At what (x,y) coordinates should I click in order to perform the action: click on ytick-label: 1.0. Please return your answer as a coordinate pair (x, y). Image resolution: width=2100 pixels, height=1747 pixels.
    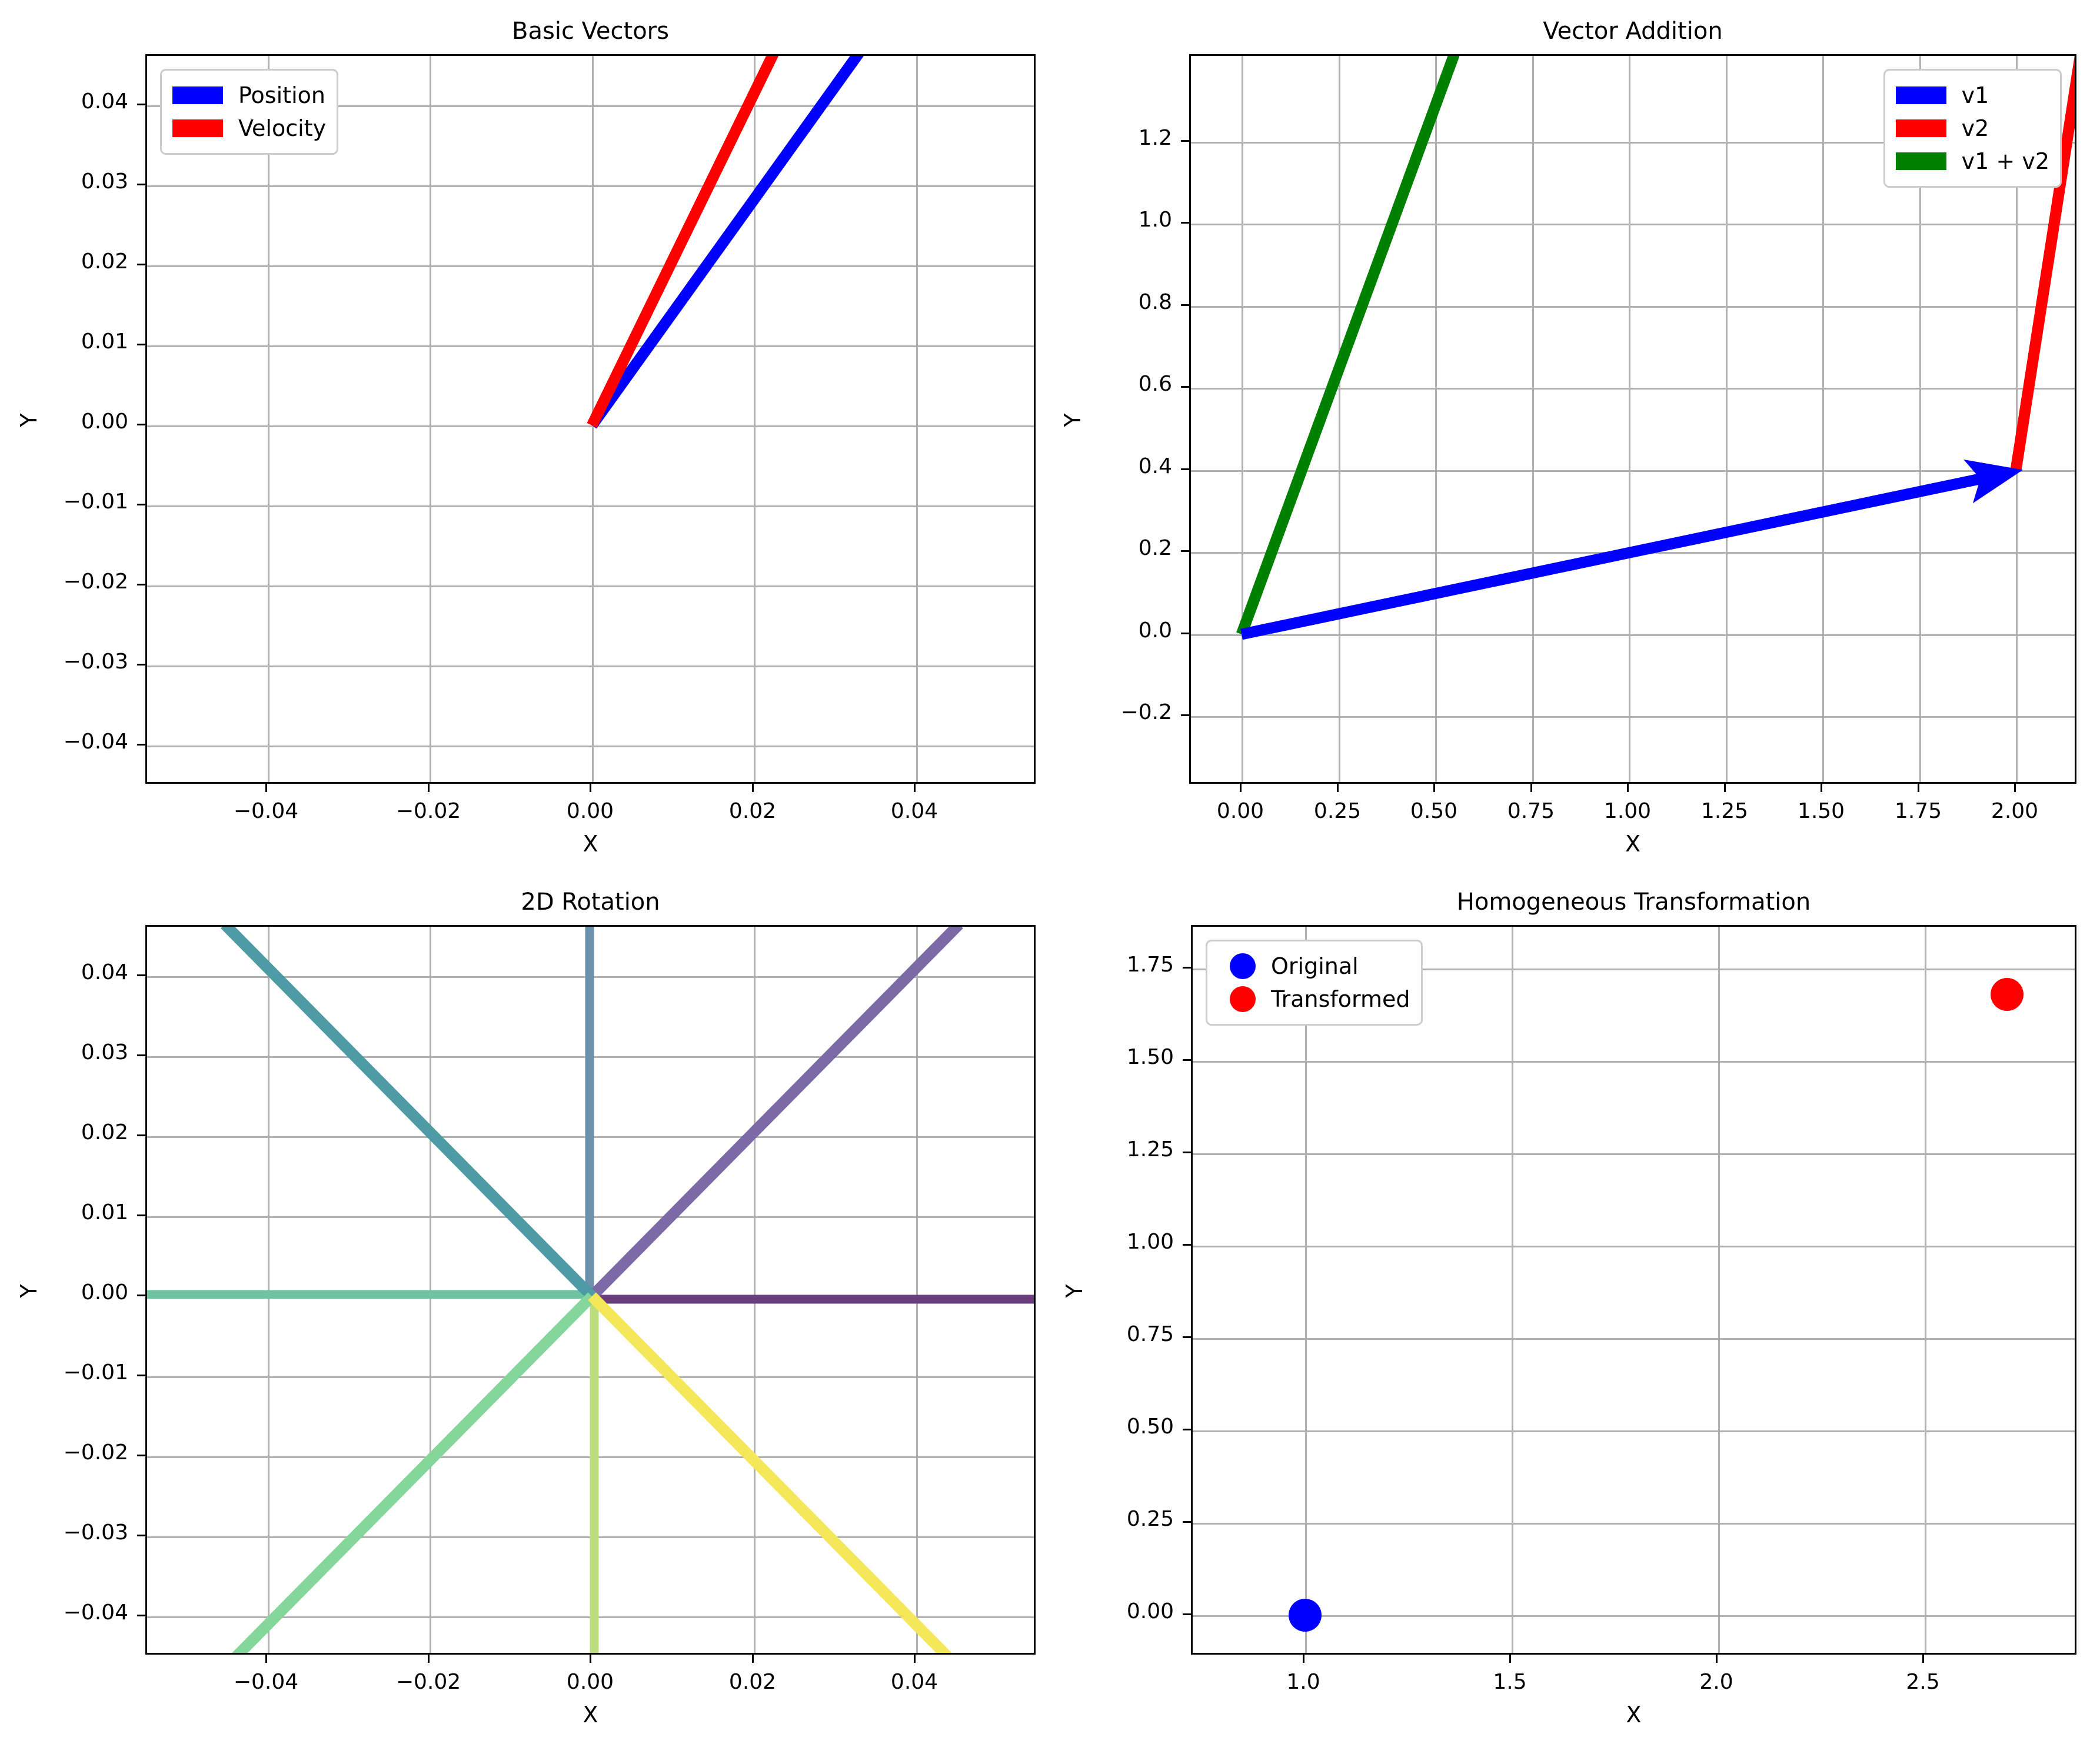
    Looking at the image, I should click on (1155, 220).